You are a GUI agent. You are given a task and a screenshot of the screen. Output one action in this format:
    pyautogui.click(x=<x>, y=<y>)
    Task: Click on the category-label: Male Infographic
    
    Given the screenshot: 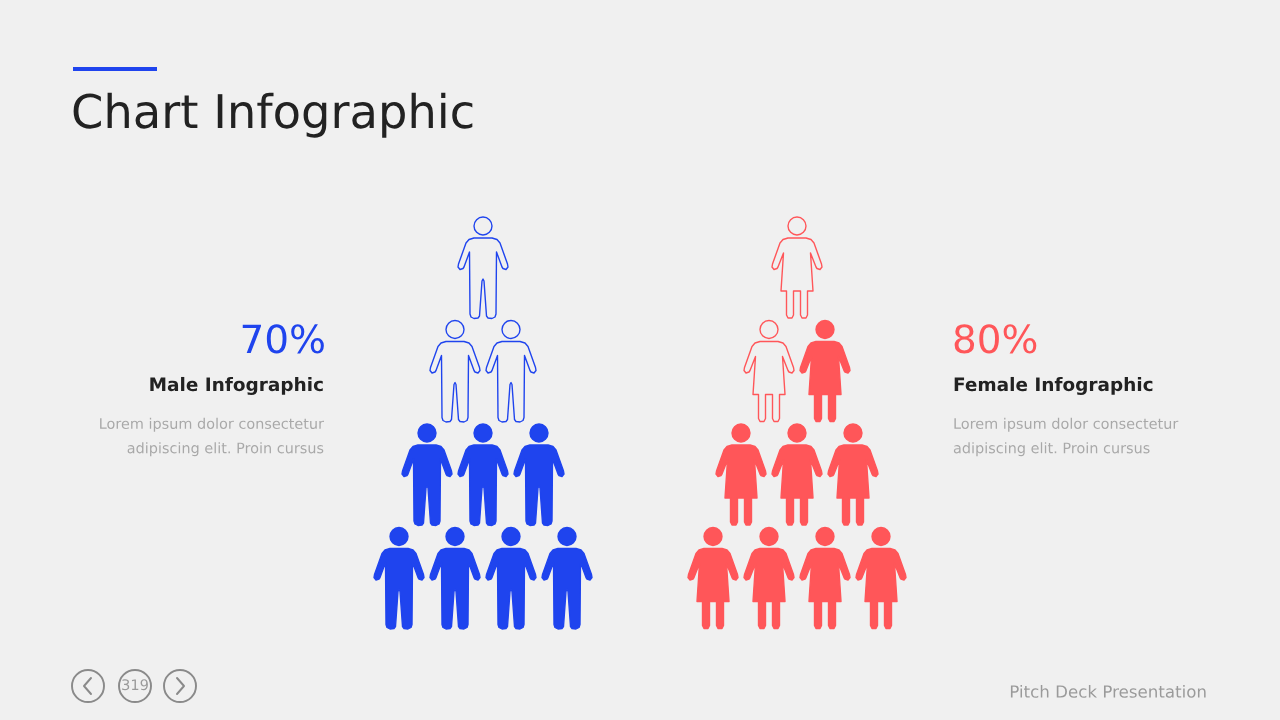 What is the action you would take?
    pyautogui.click(x=236, y=385)
    